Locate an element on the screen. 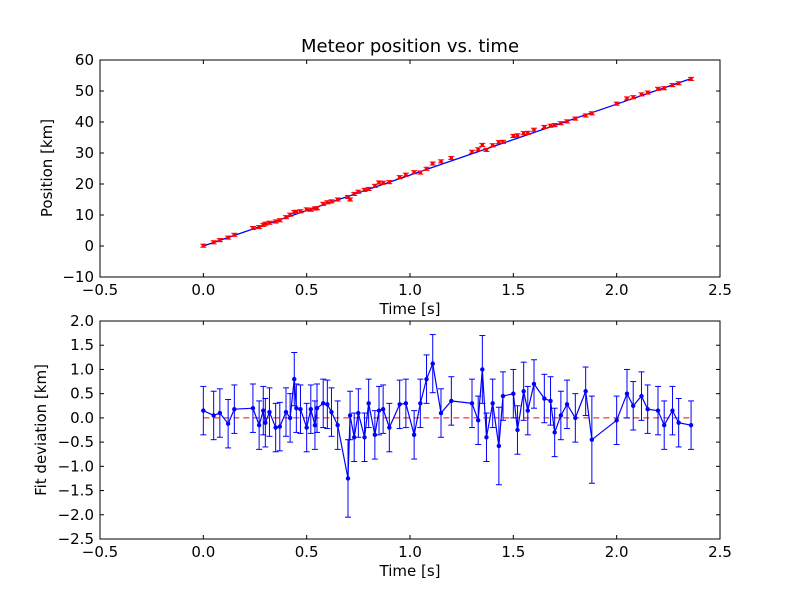 This screenshot has height=600, width=800. y-tick-label: −1.0 is located at coordinates (76, 466).